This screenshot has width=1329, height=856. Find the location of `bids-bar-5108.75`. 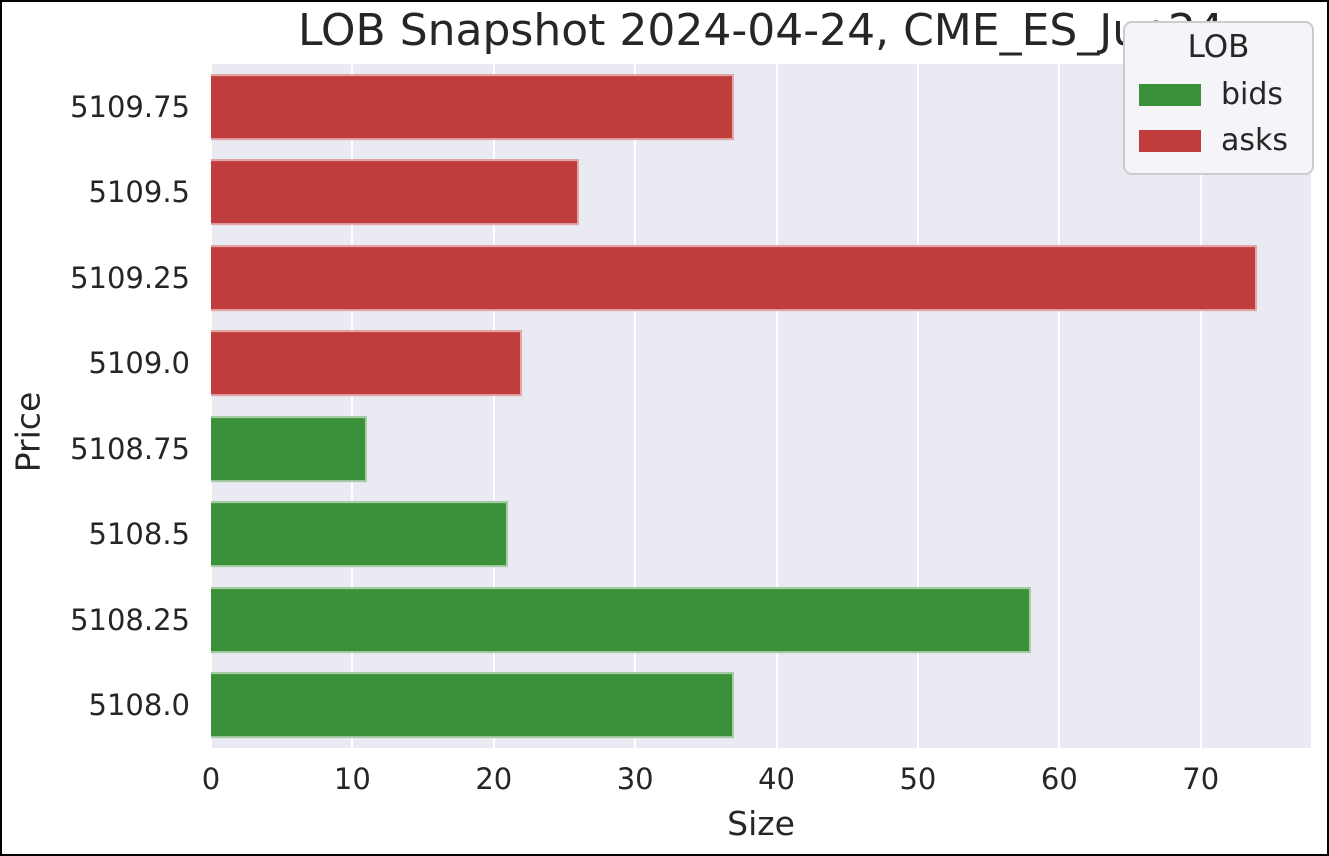

bids-bar-5108.75 is located at coordinates (289, 448).